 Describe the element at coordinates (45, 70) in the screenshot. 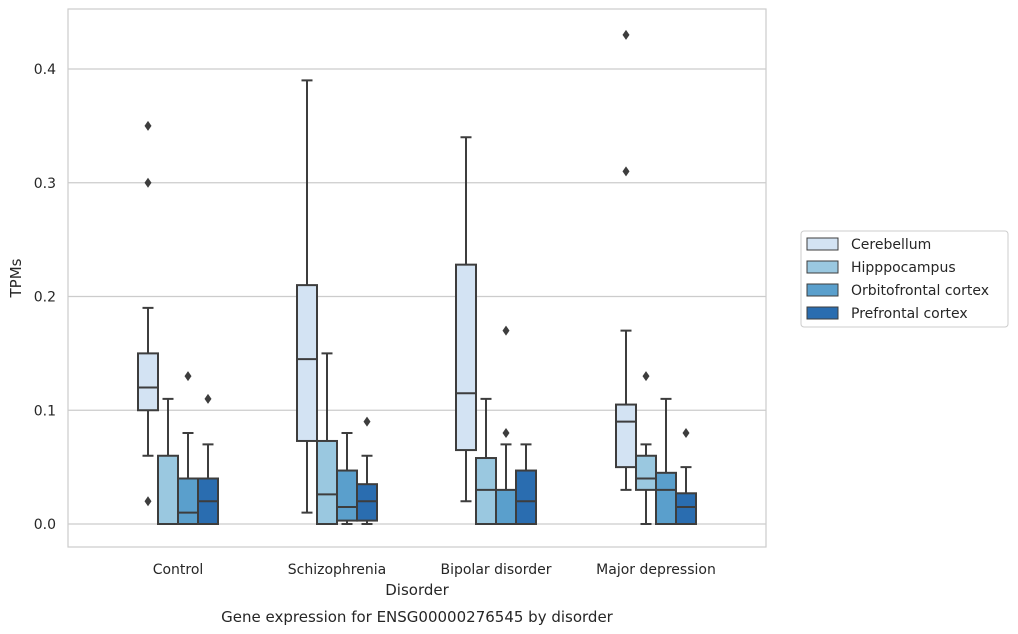

I see `y-tick-label: 0.4` at that location.